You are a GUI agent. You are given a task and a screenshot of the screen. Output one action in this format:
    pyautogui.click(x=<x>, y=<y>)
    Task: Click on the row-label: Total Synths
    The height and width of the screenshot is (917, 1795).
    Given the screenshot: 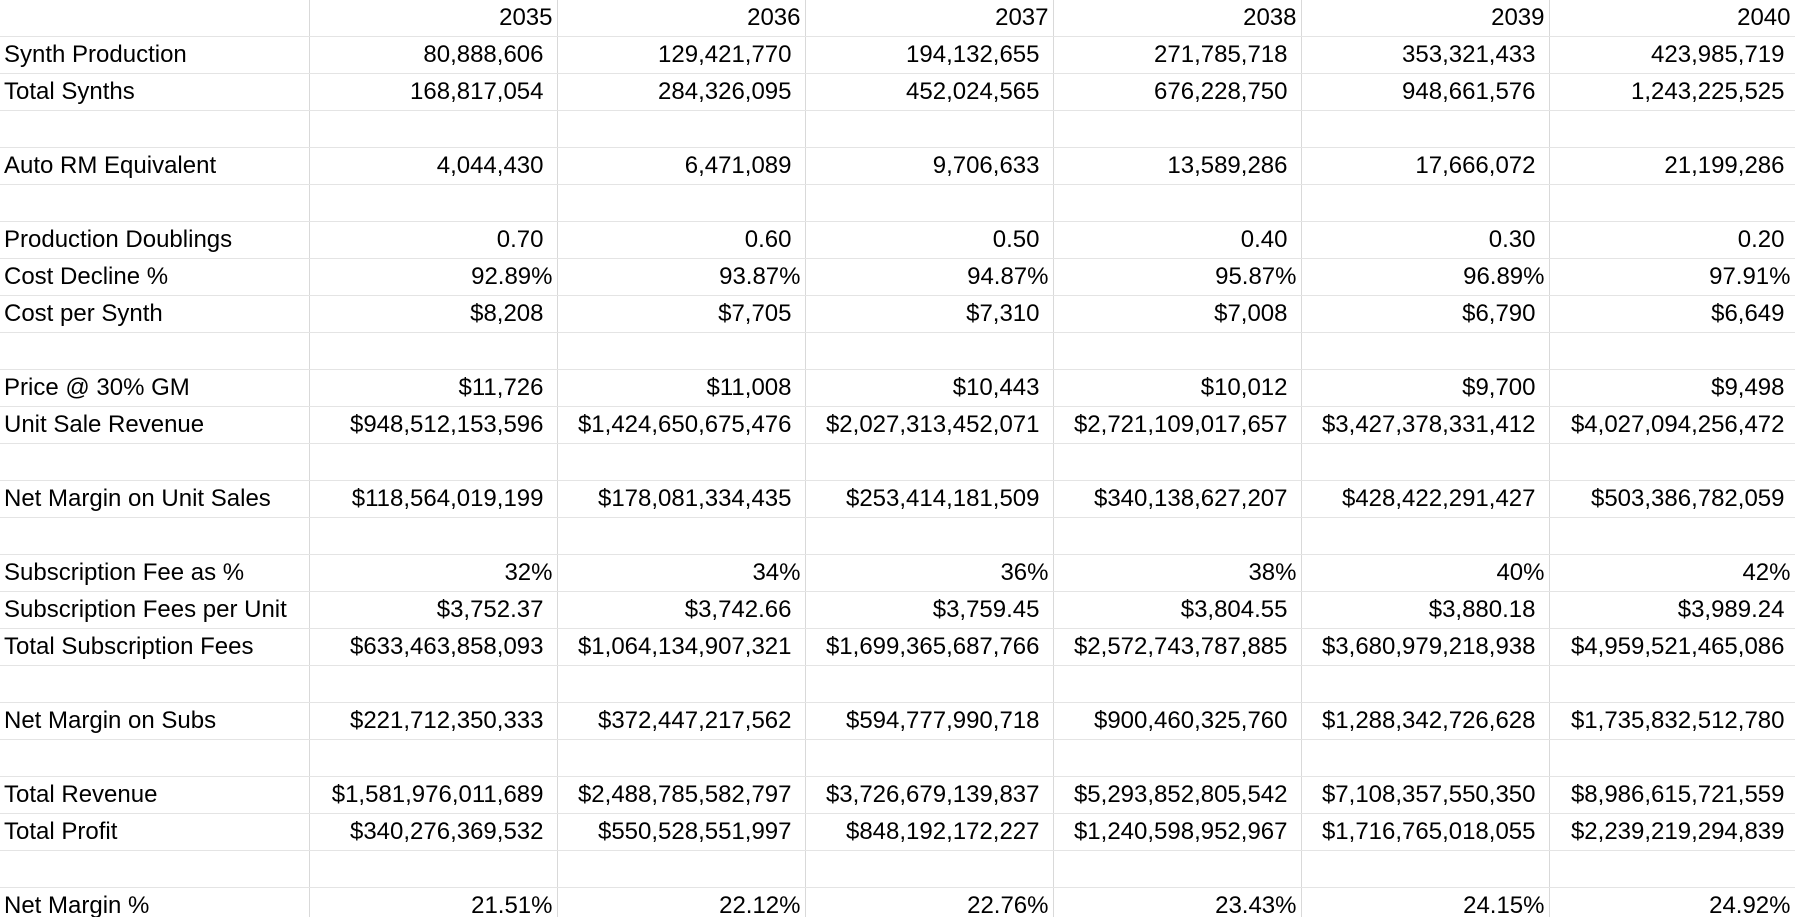 What is the action you would take?
    pyautogui.click(x=155, y=92)
    